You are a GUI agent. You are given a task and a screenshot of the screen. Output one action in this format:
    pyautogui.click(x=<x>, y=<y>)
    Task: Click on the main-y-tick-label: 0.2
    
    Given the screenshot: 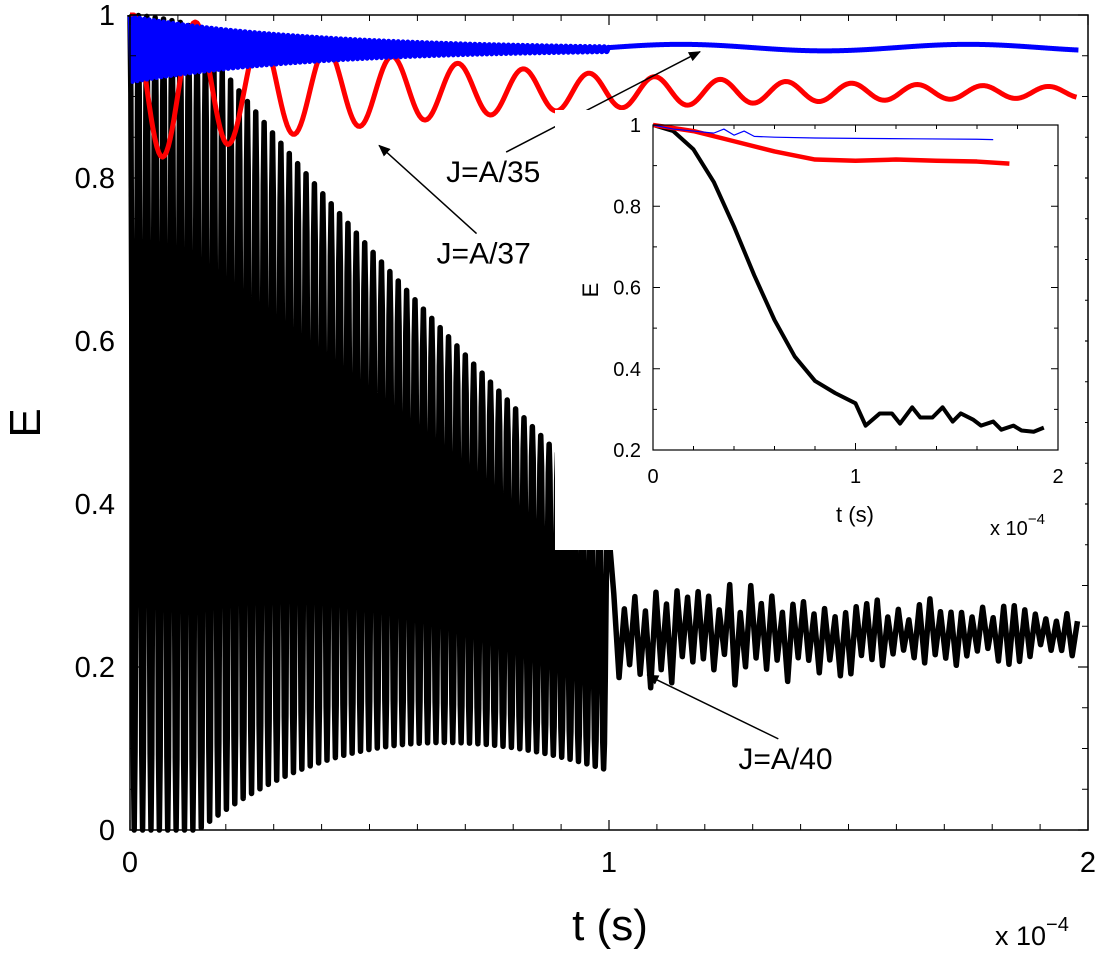 What is the action you would take?
    pyautogui.click(x=95, y=668)
    